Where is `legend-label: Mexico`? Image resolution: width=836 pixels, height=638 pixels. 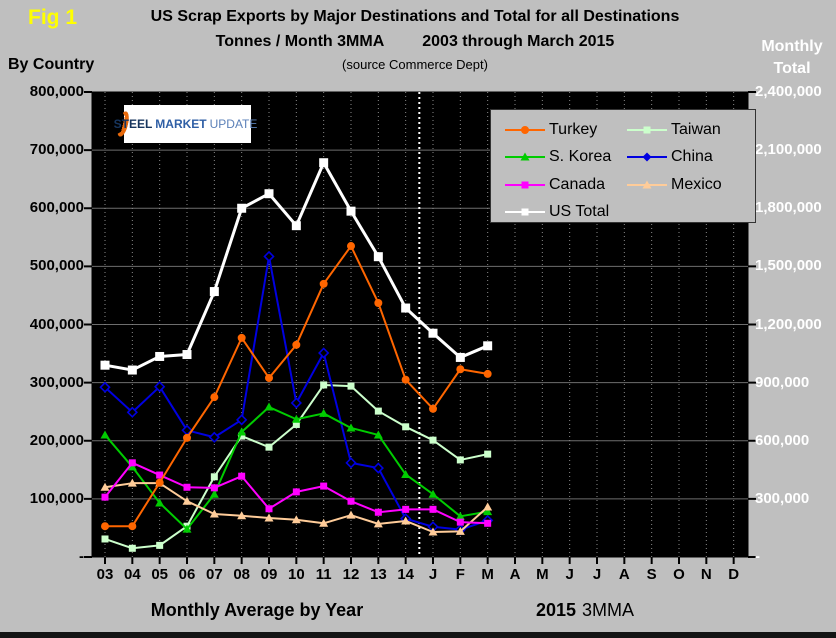 legend-label: Mexico is located at coordinates (696, 184).